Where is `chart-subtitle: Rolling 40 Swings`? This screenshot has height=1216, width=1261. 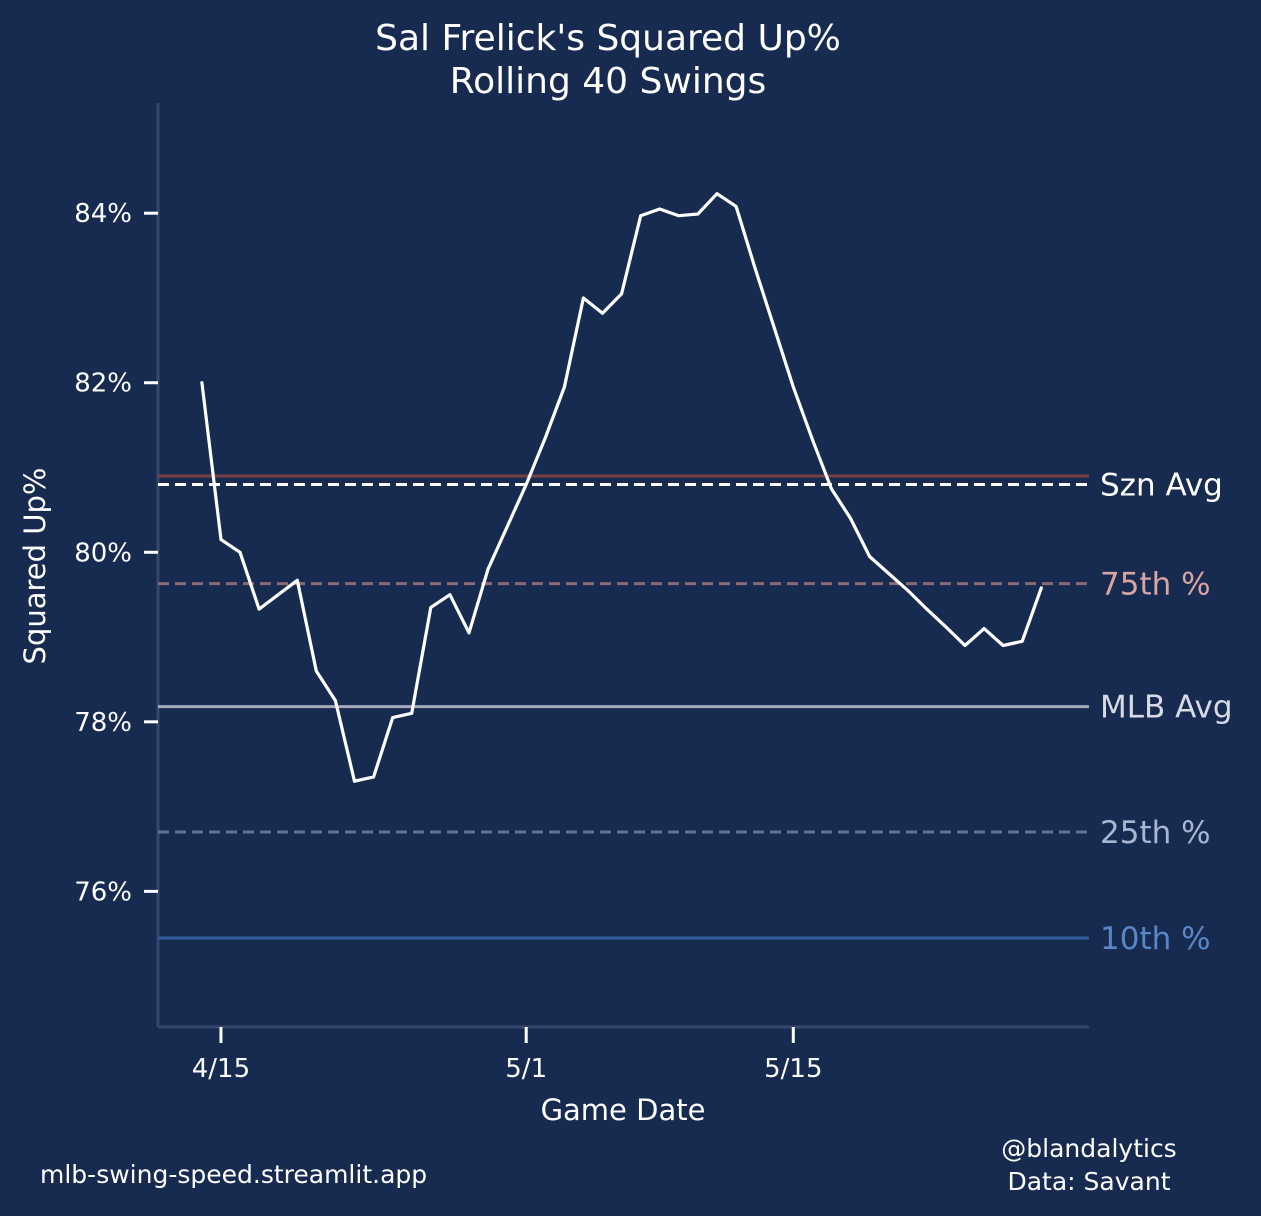 chart-subtitle: Rolling 40 Swings is located at coordinates (608, 81).